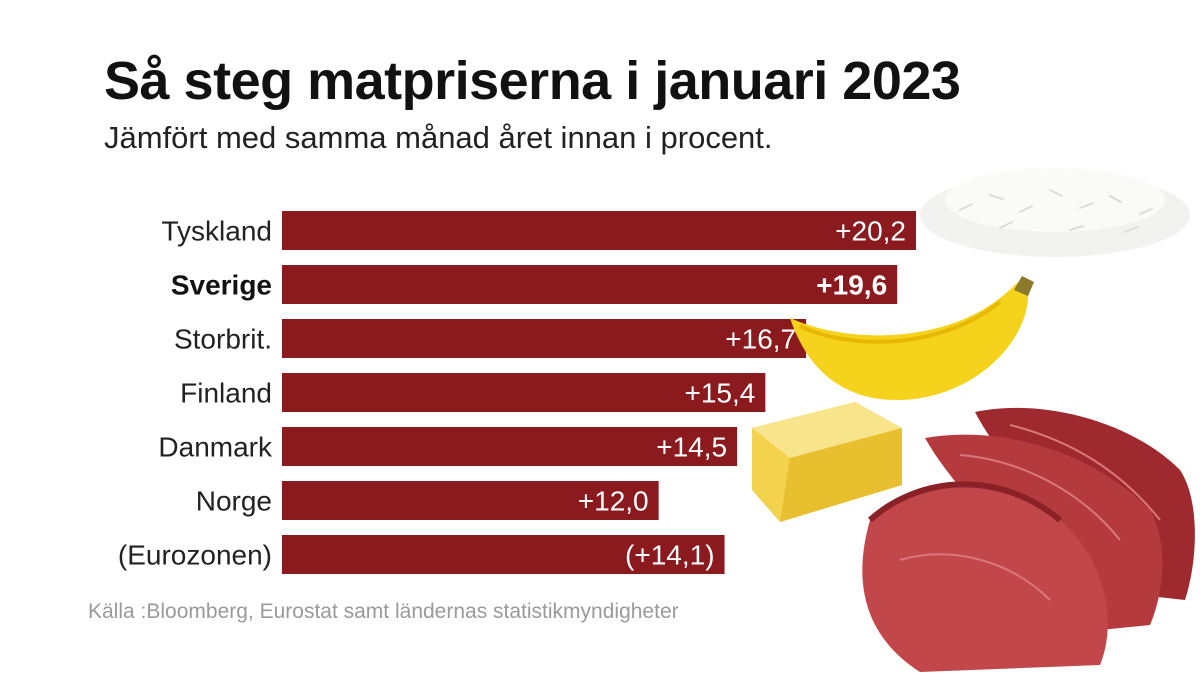 The height and width of the screenshot is (675, 1200). What do you see at coordinates (760, 339) in the screenshot?
I see `data-label: +16,7` at bounding box center [760, 339].